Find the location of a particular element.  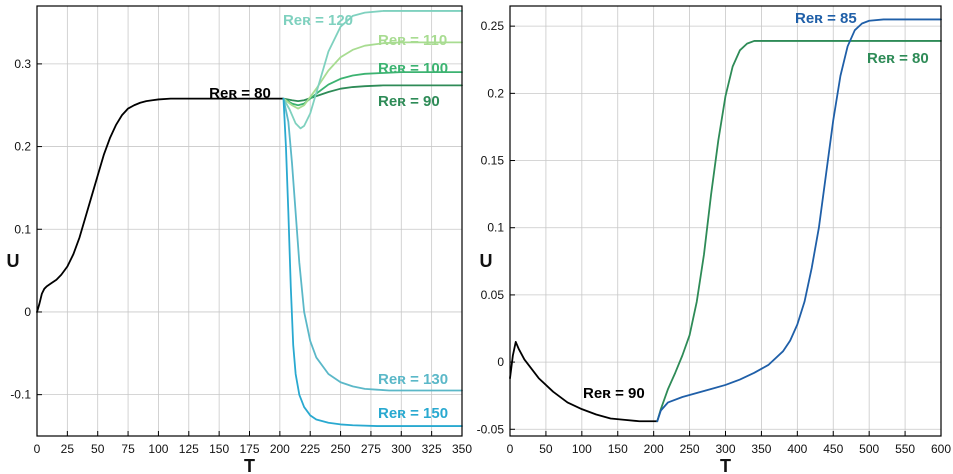

x-tick-label: 325 is located at coordinates (432, 449).